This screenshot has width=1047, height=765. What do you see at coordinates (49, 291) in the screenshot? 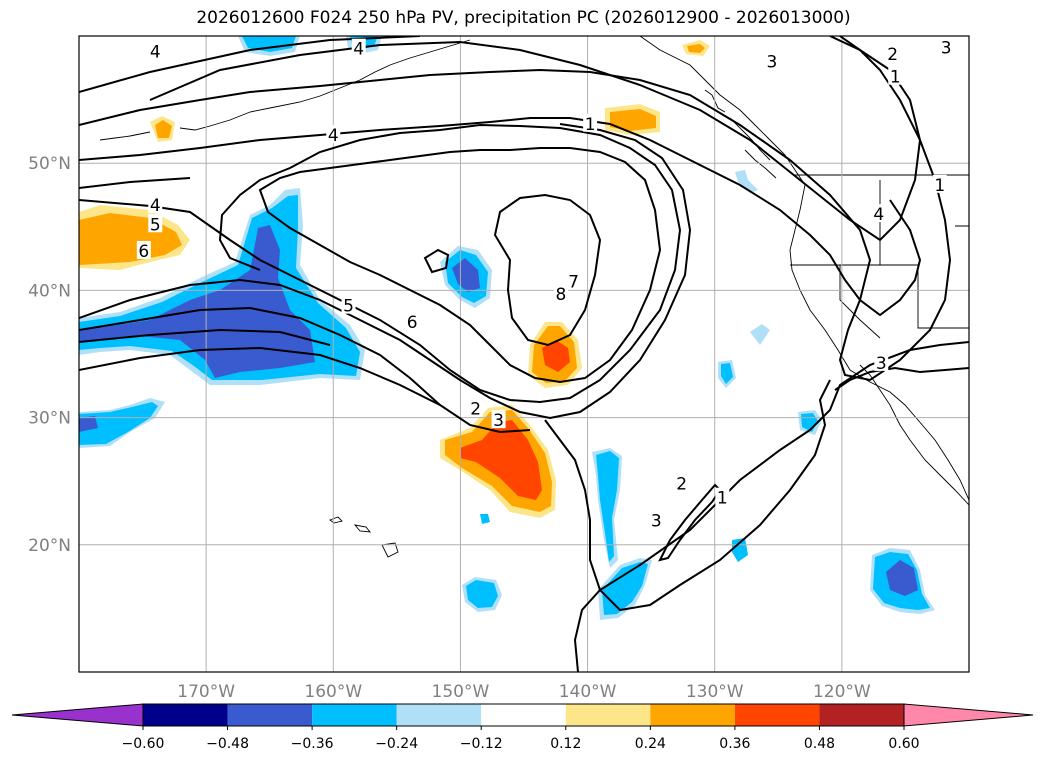
I see `lat-tick-label: 40°N` at bounding box center [49, 291].